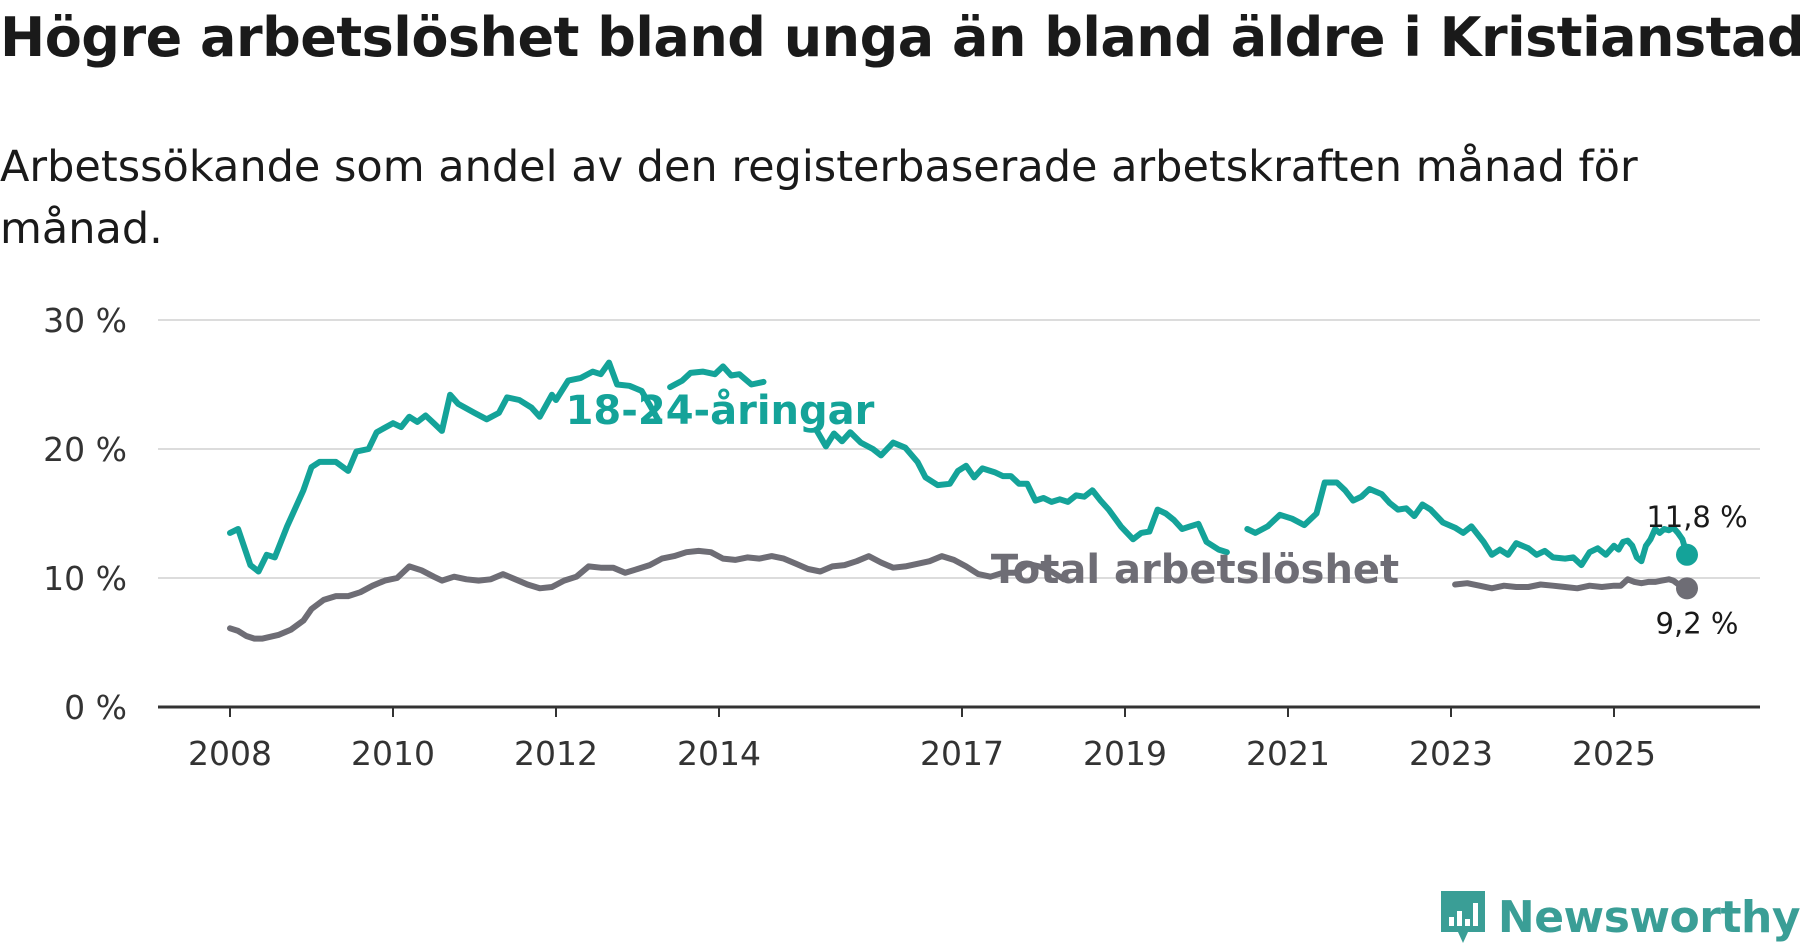 This screenshot has width=1800, height=948. What do you see at coordinates (1614, 753) in the screenshot?
I see `x-tick-label: 2025` at bounding box center [1614, 753].